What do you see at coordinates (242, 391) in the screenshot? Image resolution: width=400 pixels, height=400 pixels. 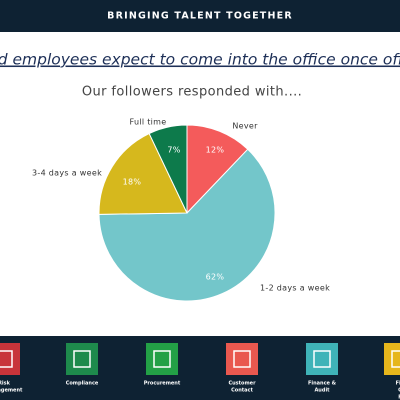 I see `footer-label: Contact` at bounding box center [242, 391].